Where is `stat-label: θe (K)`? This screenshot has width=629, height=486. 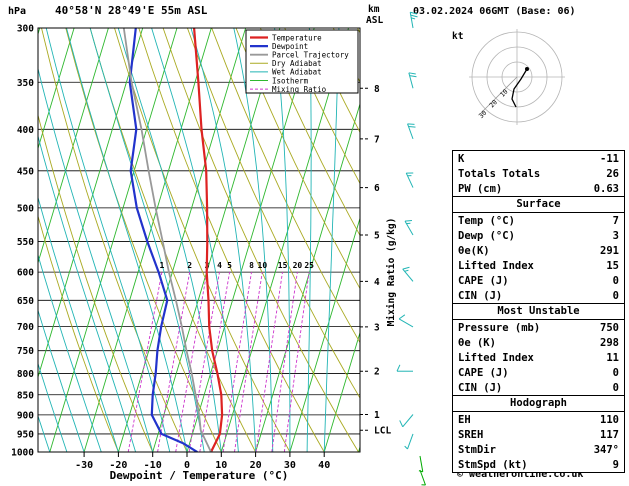
stat-label: θe (K) is located at coordinates (477, 342).